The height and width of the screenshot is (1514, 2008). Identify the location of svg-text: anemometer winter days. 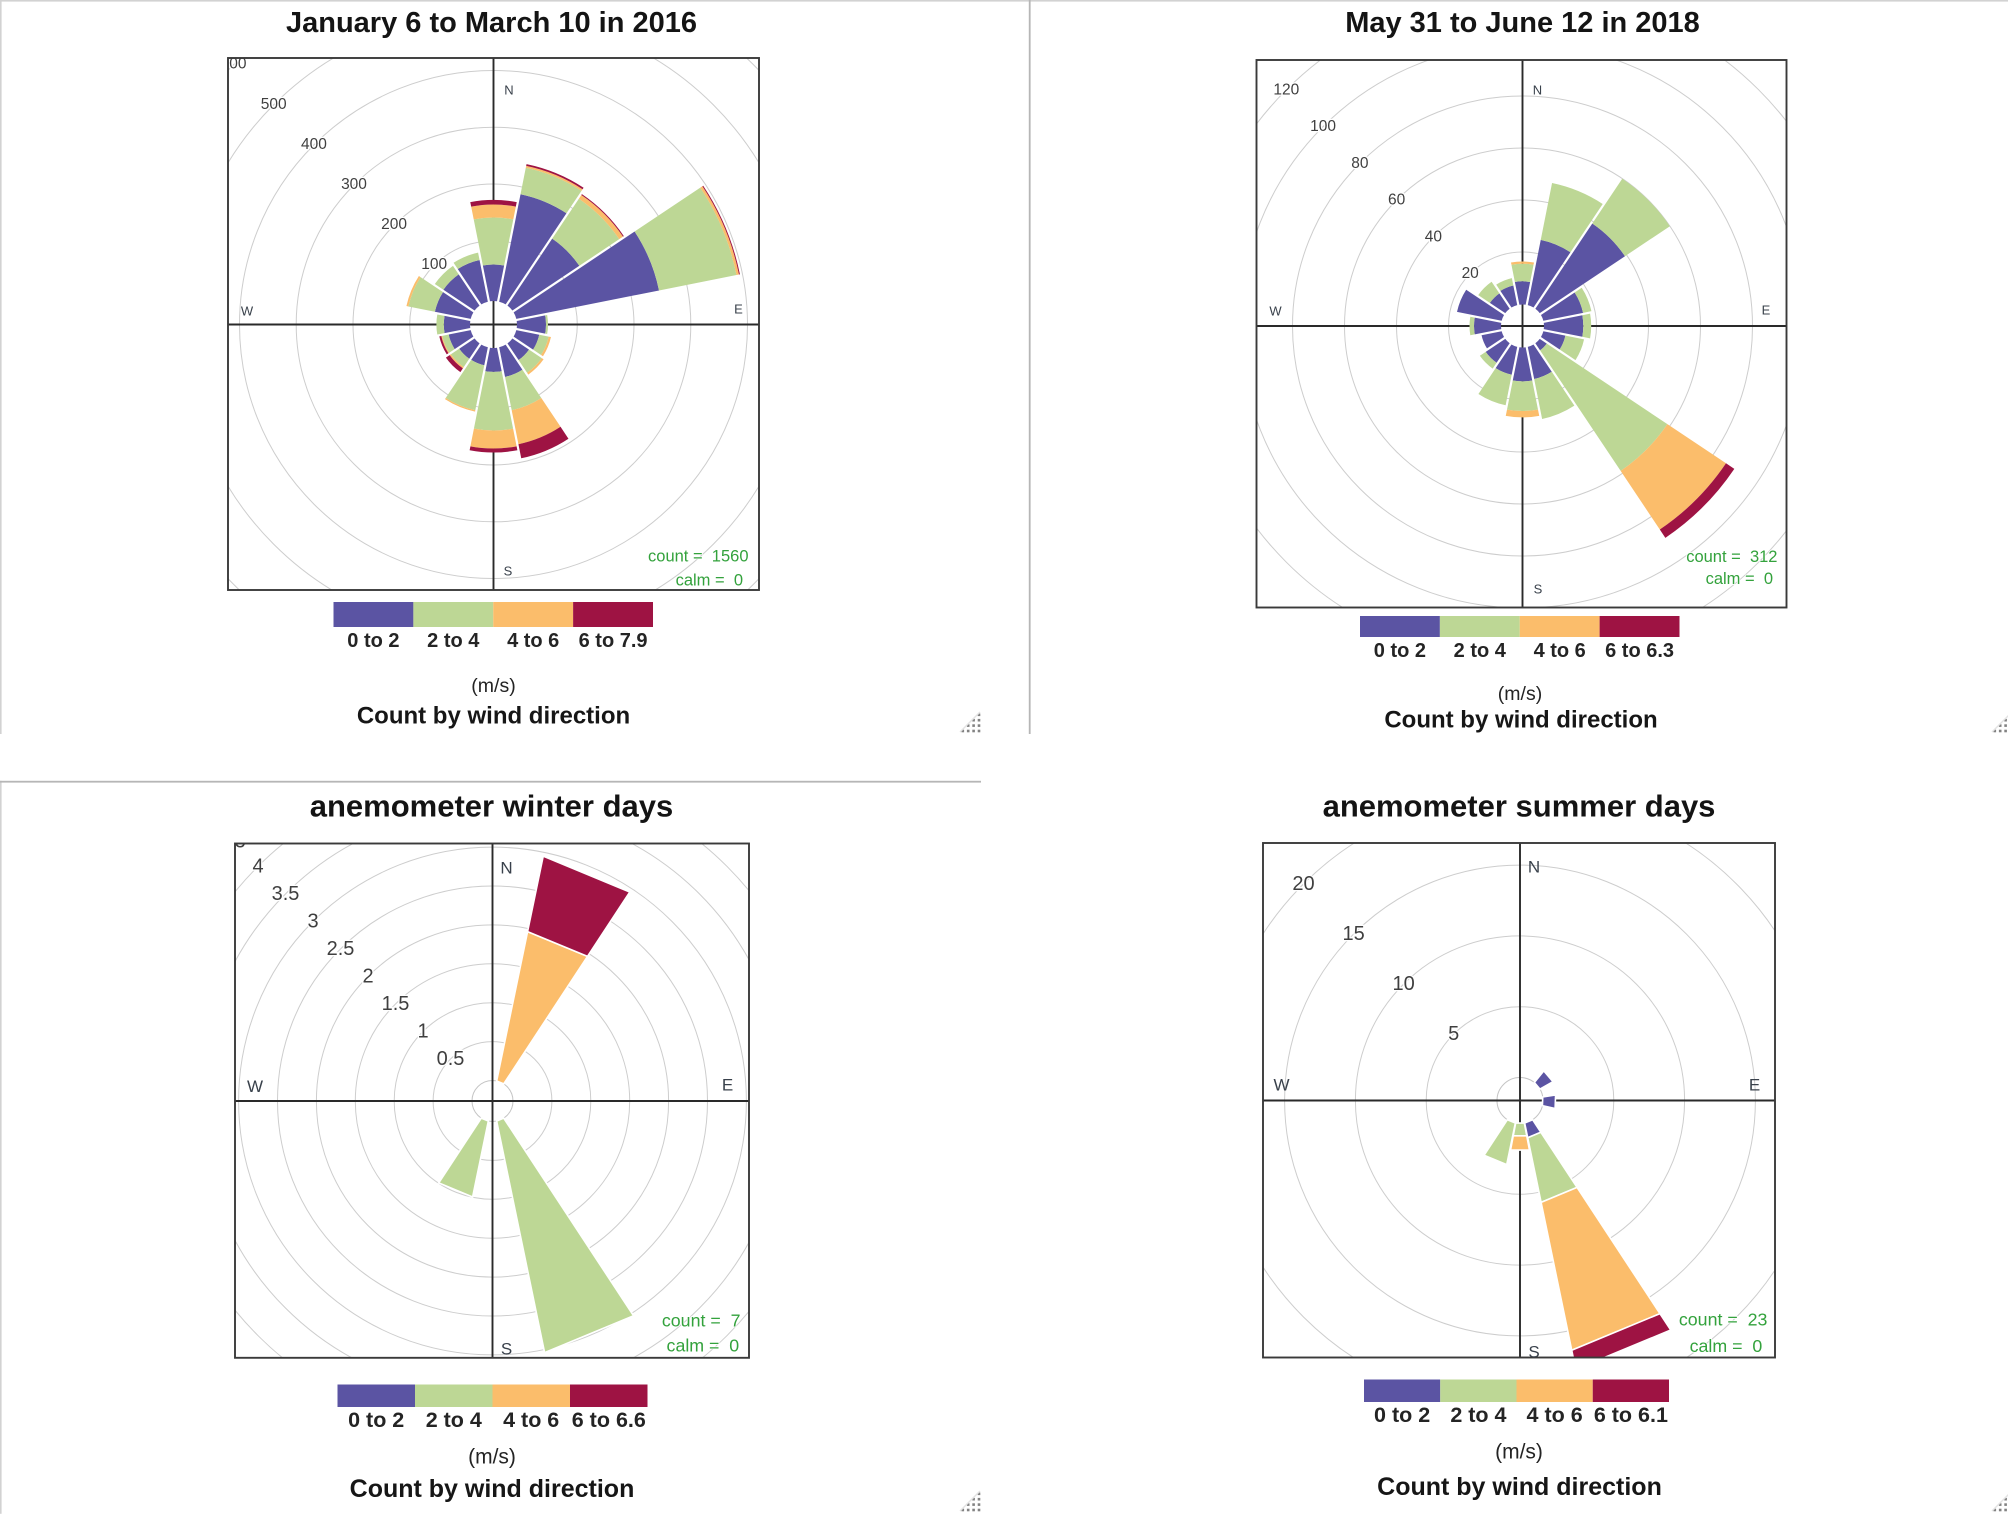
(492, 806).